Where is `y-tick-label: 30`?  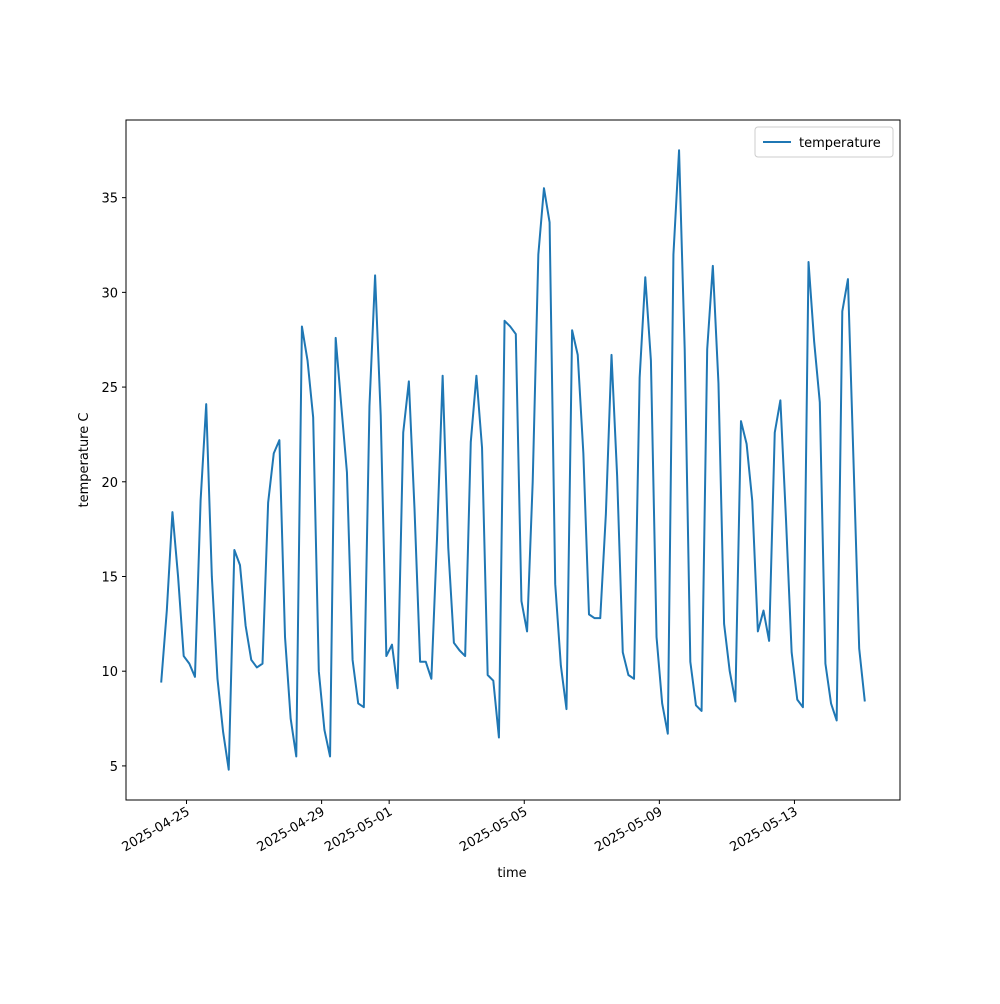 y-tick-label: 30 is located at coordinates (109, 293).